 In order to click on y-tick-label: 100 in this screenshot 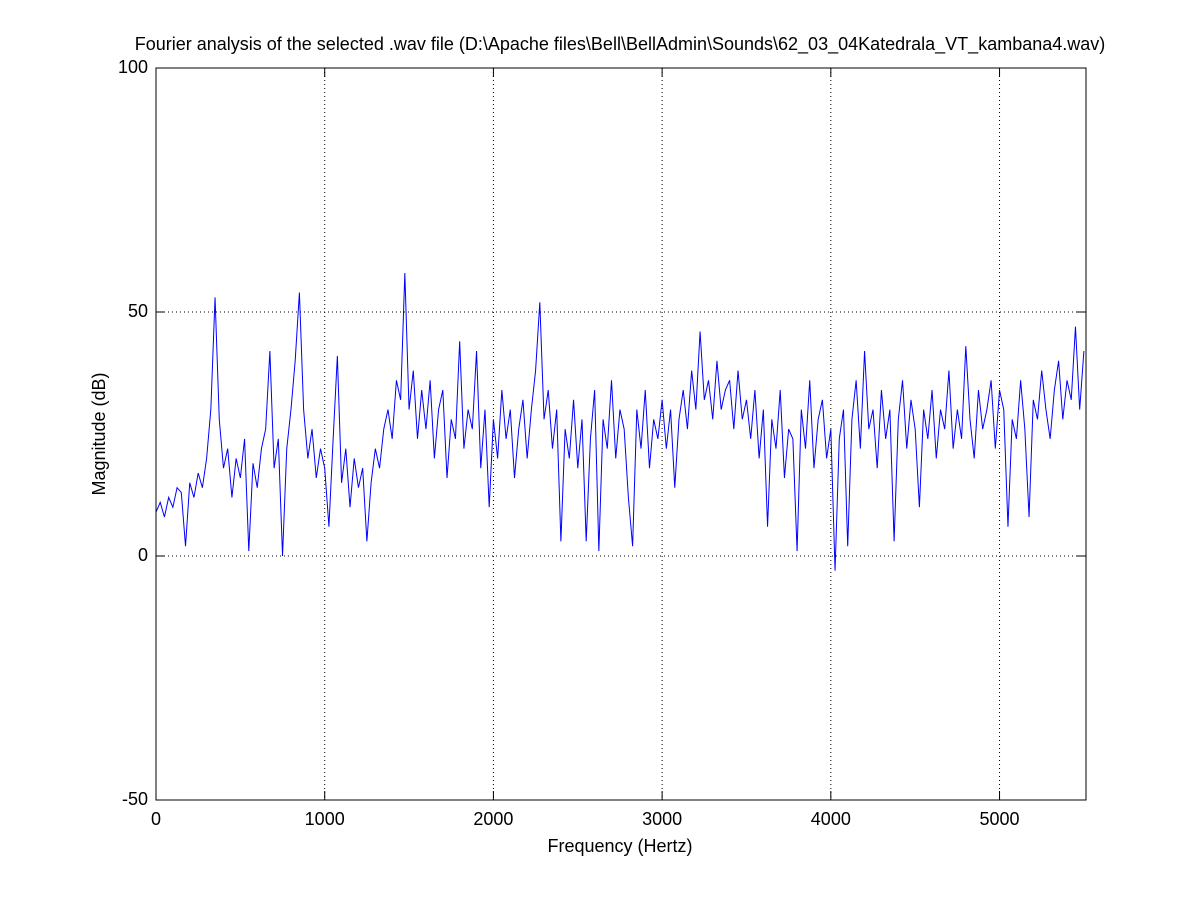, I will do `click(133, 67)`.